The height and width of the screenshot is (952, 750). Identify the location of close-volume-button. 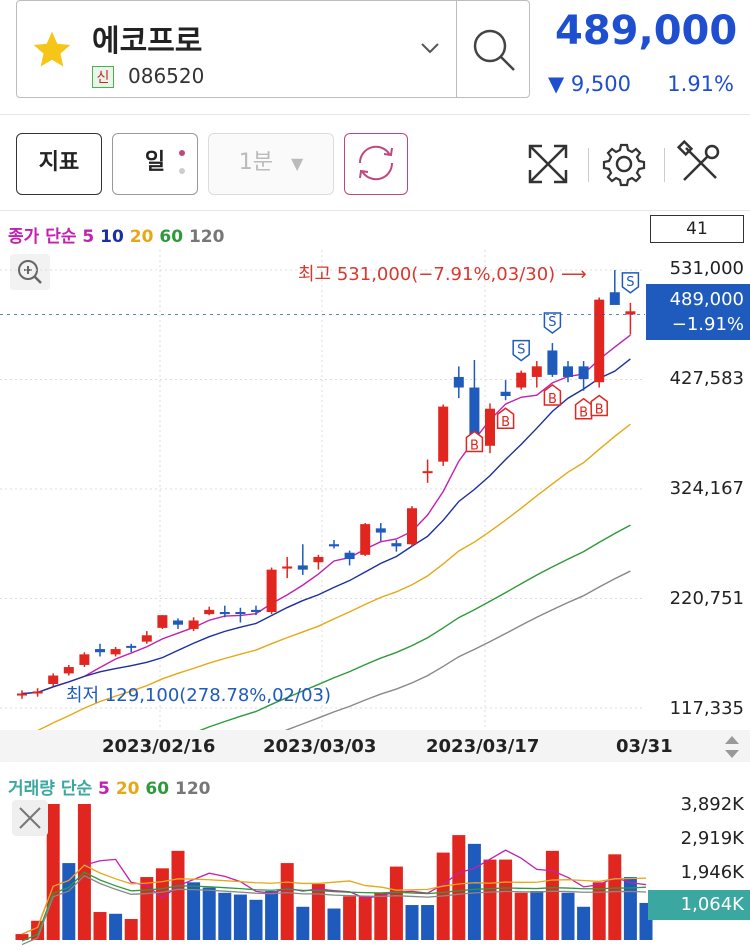
(30, 818).